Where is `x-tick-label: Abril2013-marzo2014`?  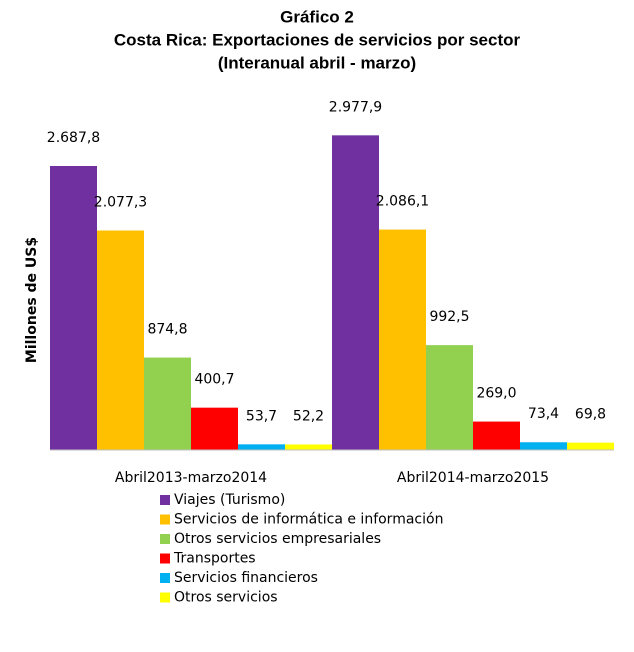
x-tick-label: Abril2013-marzo2014 is located at coordinates (191, 478).